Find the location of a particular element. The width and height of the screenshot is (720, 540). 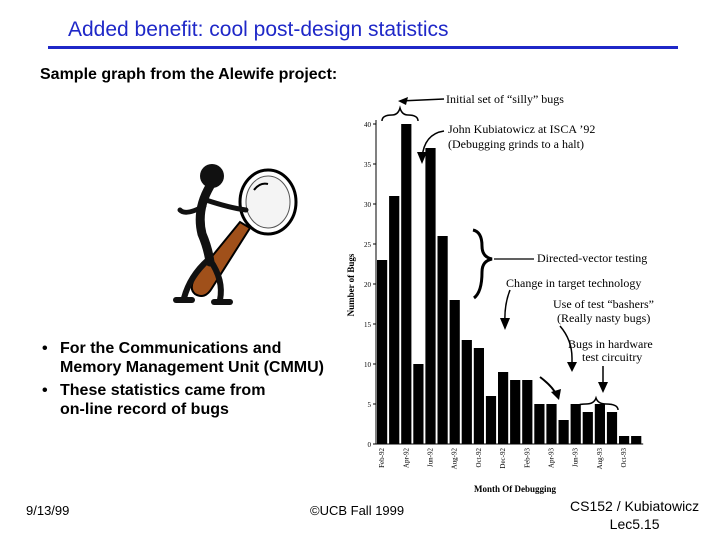

footer-course: CS152 / Kubiatowicz Lec5.15 is located at coordinates (634, 515).